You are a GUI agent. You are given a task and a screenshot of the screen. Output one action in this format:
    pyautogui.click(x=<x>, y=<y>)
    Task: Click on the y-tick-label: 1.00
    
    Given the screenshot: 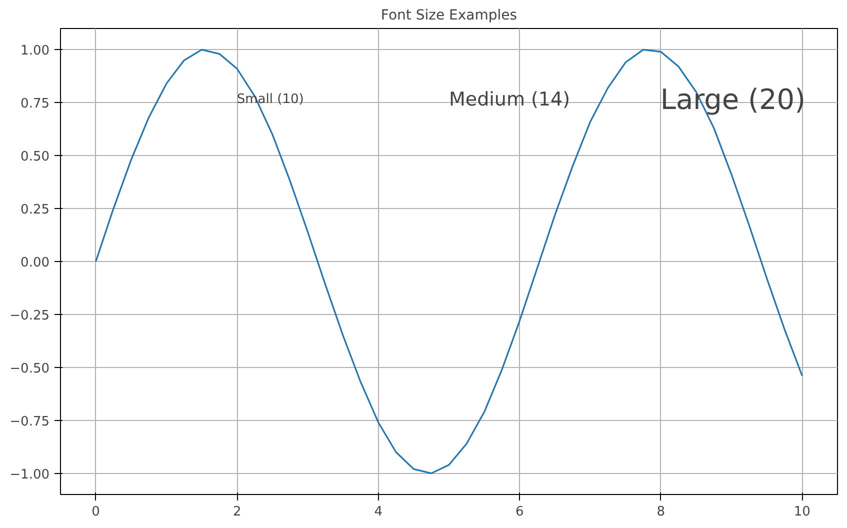 What is the action you would take?
    pyautogui.click(x=35, y=51)
    